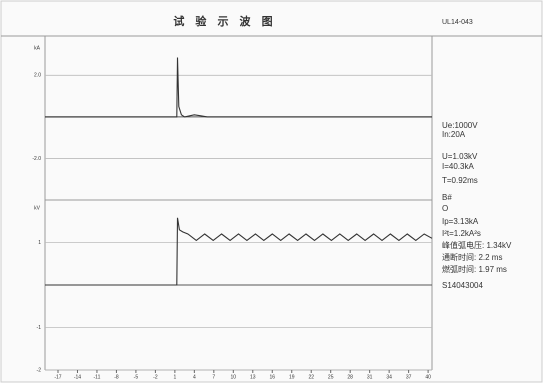  What do you see at coordinates (136, 377) in the screenshot?
I see `x-tick-label: -5` at bounding box center [136, 377].